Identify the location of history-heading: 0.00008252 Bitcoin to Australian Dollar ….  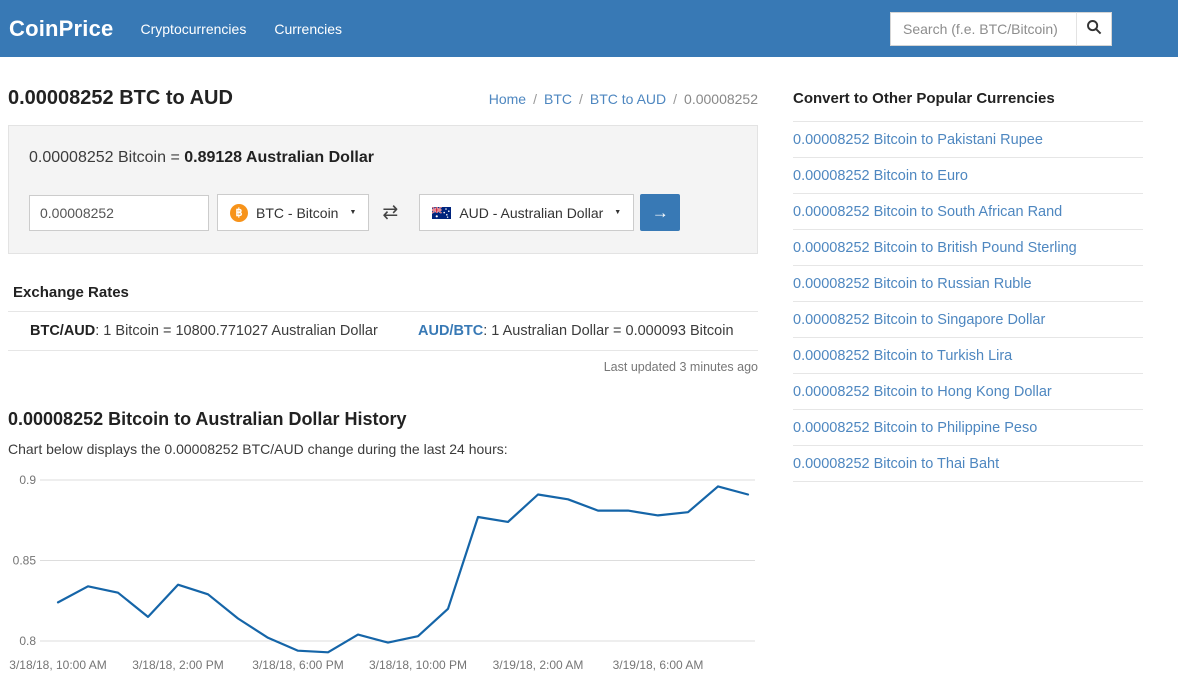
(207, 419).